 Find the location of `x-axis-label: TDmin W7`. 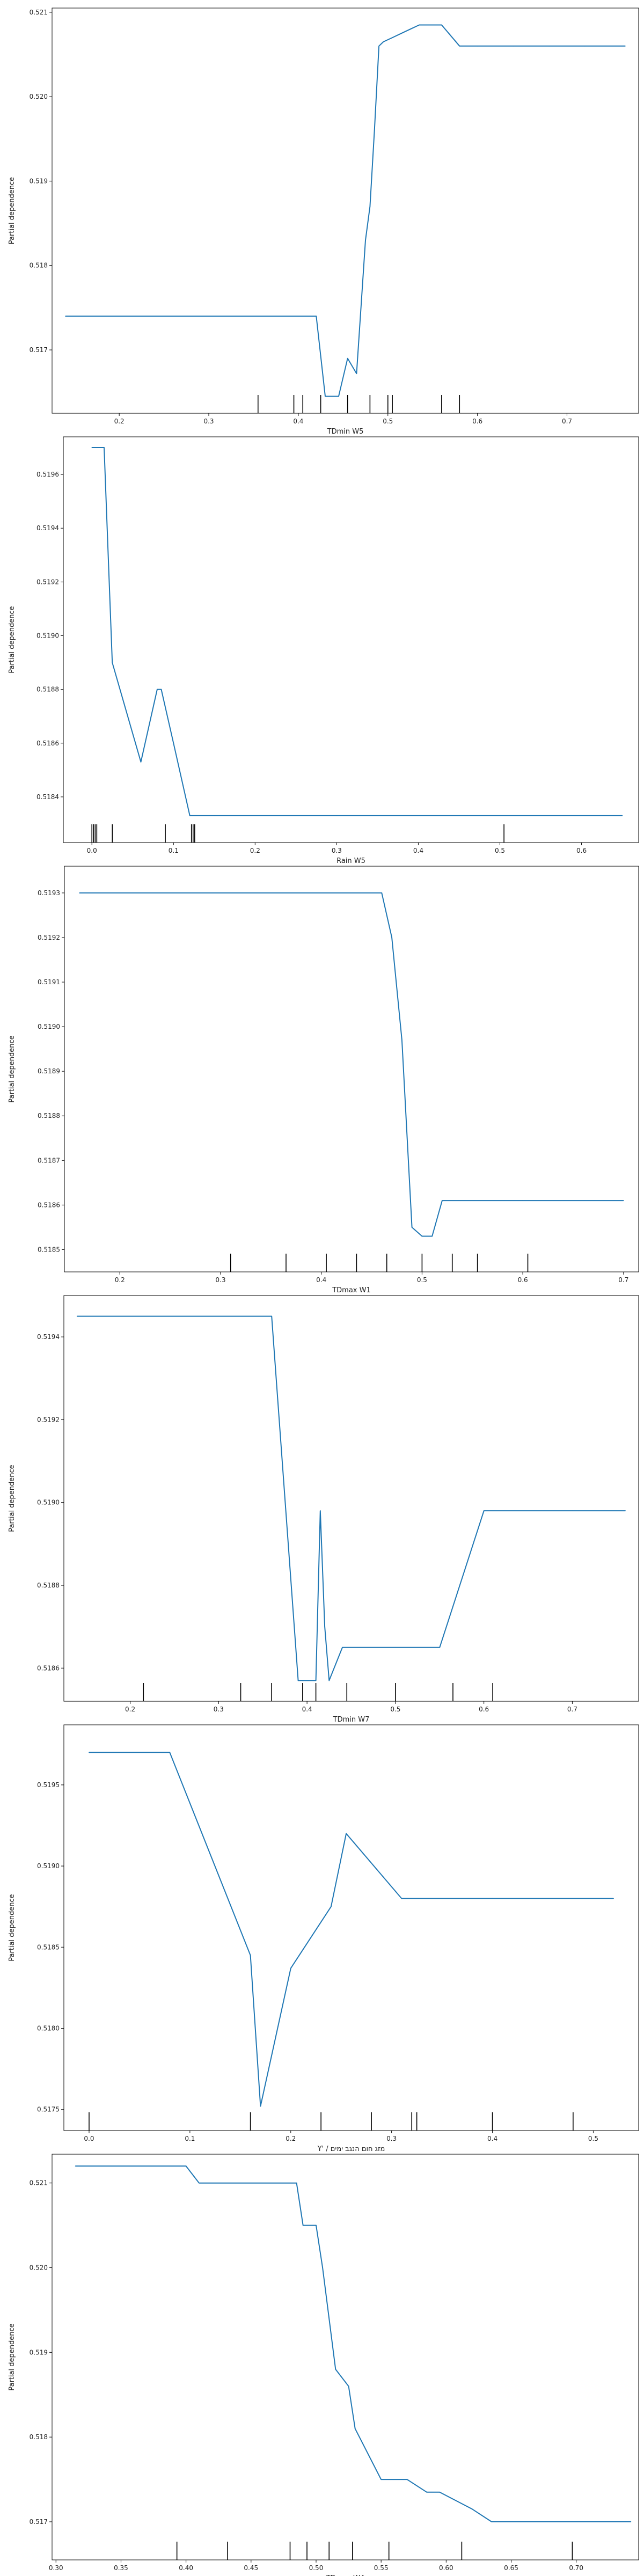

x-axis-label: TDmin W7 is located at coordinates (351, 1720).